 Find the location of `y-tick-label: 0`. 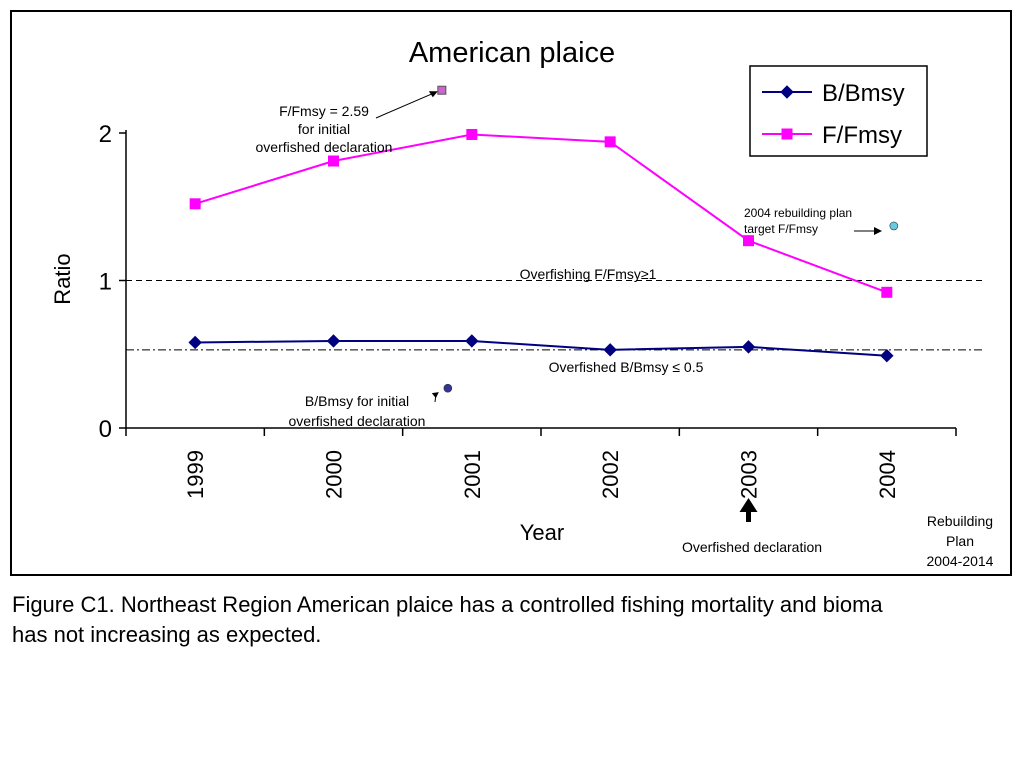

y-tick-label: 0 is located at coordinates (105, 429).